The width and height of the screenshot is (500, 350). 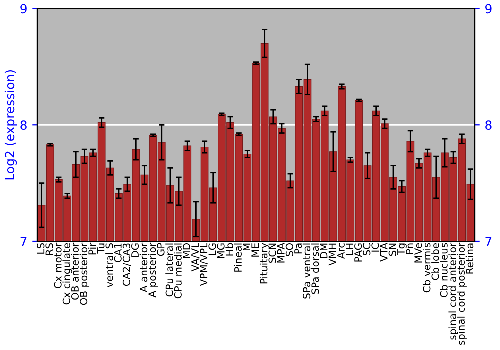 What do you see at coordinates (11, 125) in the screenshot?
I see `y-axis-title: Log2 (expression)` at bounding box center [11, 125].